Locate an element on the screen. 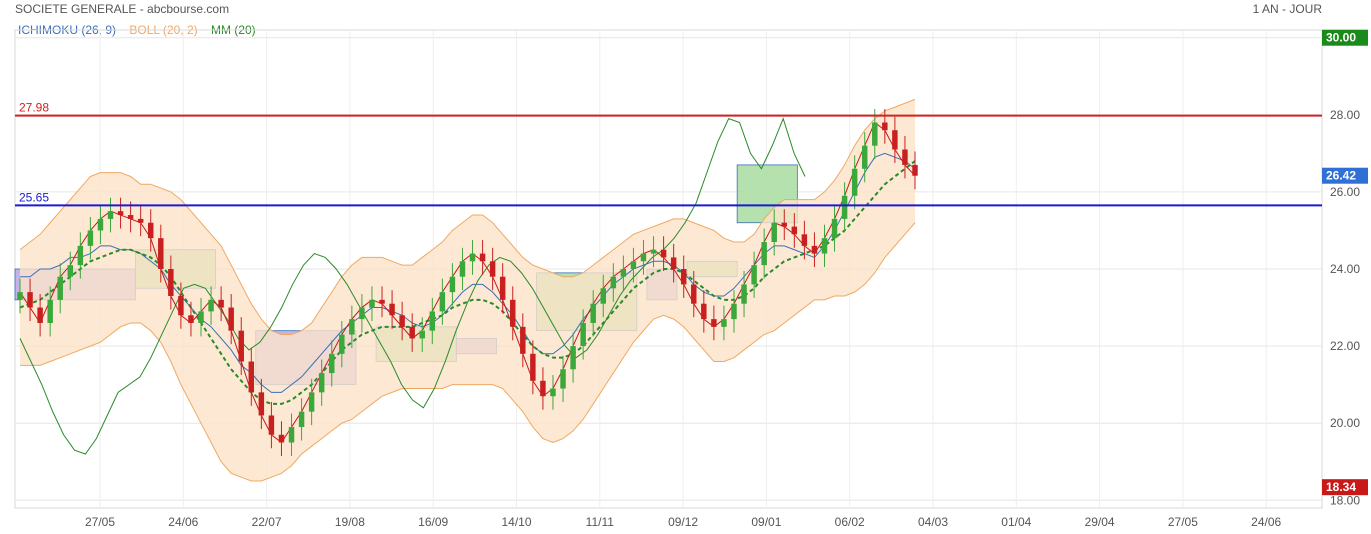 Image resolution: width=1371 pixels, height=534 pixels. badge-min is located at coordinates (1345, 487).